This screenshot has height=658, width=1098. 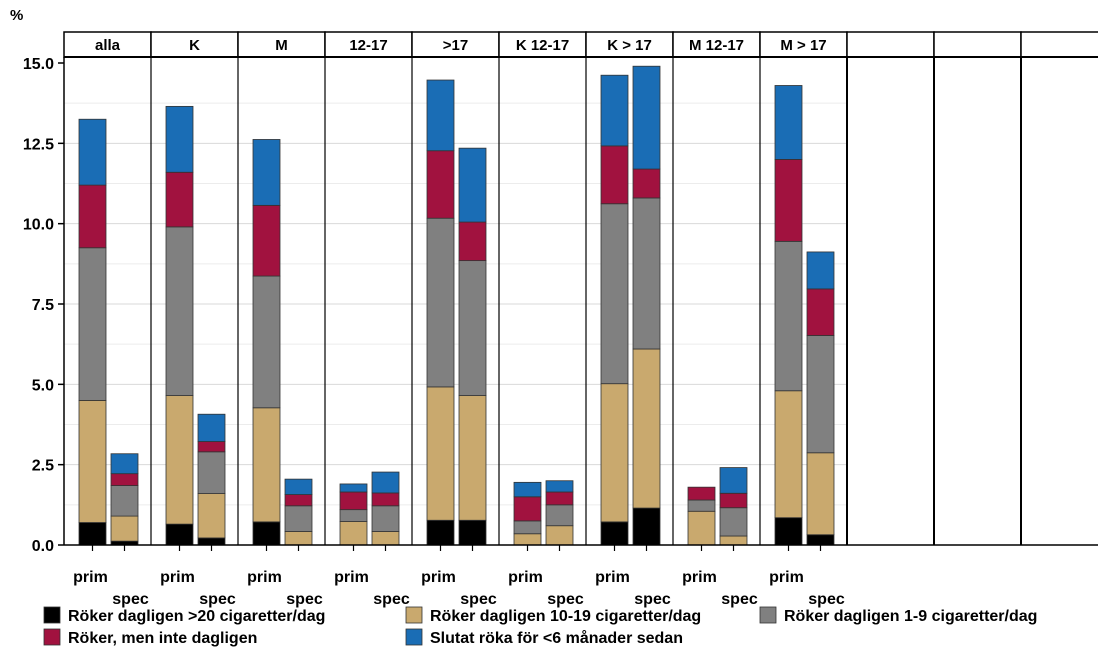 I want to click on y-axis-ticks: 0.0 2.5 5.0 7.5 10.0 12.5 15.0, so click(x=43, y=305).